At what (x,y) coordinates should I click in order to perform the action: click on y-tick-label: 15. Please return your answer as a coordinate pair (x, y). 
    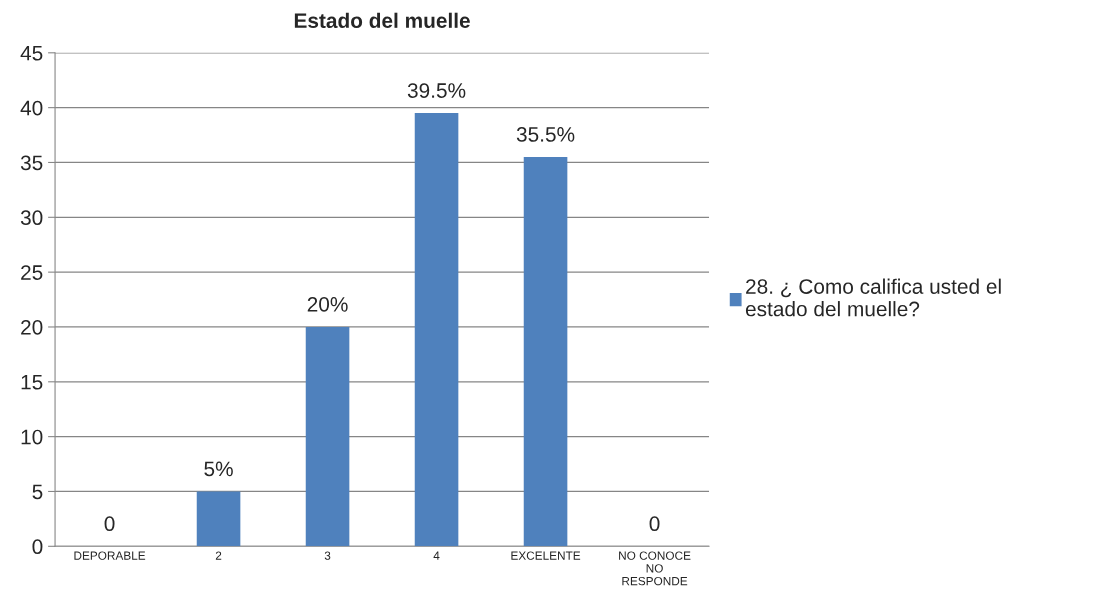
    Looking at the image, I should click on (32, 382).